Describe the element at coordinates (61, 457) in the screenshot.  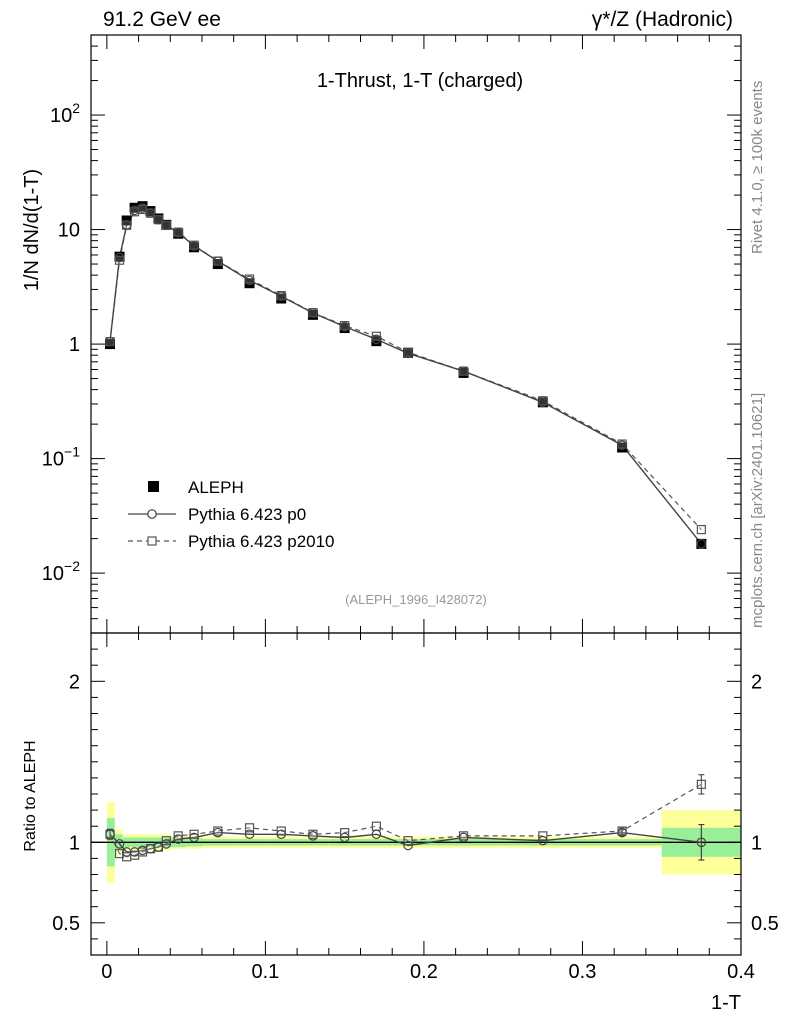
I see `main-y-tick-label: 10⁻¹` at that location.